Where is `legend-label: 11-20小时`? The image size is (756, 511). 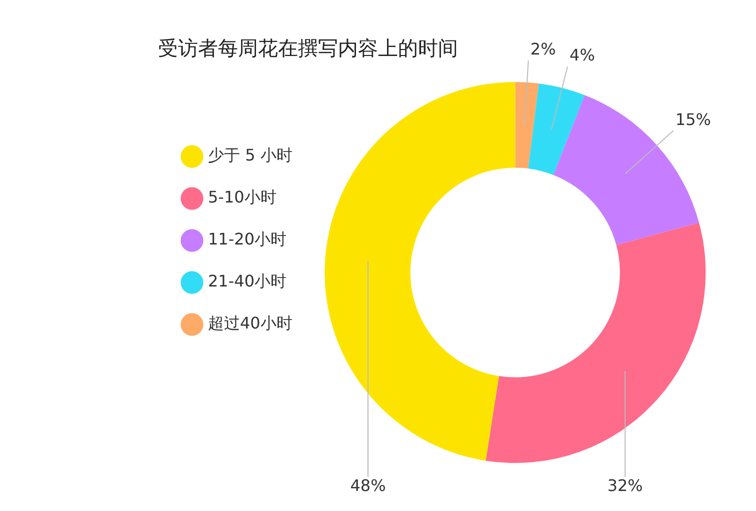 legend-label: 11-20小时 is located at coordinates (247, 239).